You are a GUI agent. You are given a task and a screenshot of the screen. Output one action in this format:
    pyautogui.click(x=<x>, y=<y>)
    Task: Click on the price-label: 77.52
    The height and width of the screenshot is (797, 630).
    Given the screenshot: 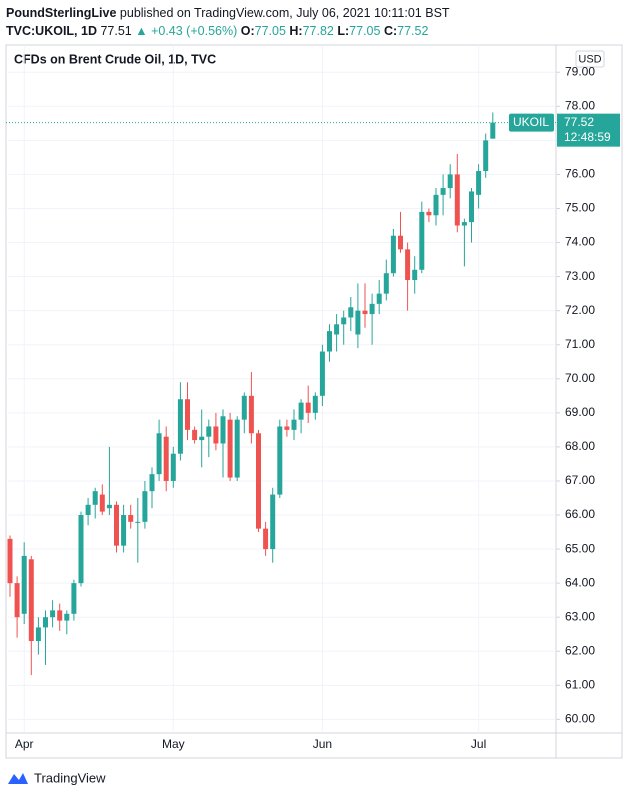 What is the action you would take?
    pyautogui.click(x=579, y=122)
    